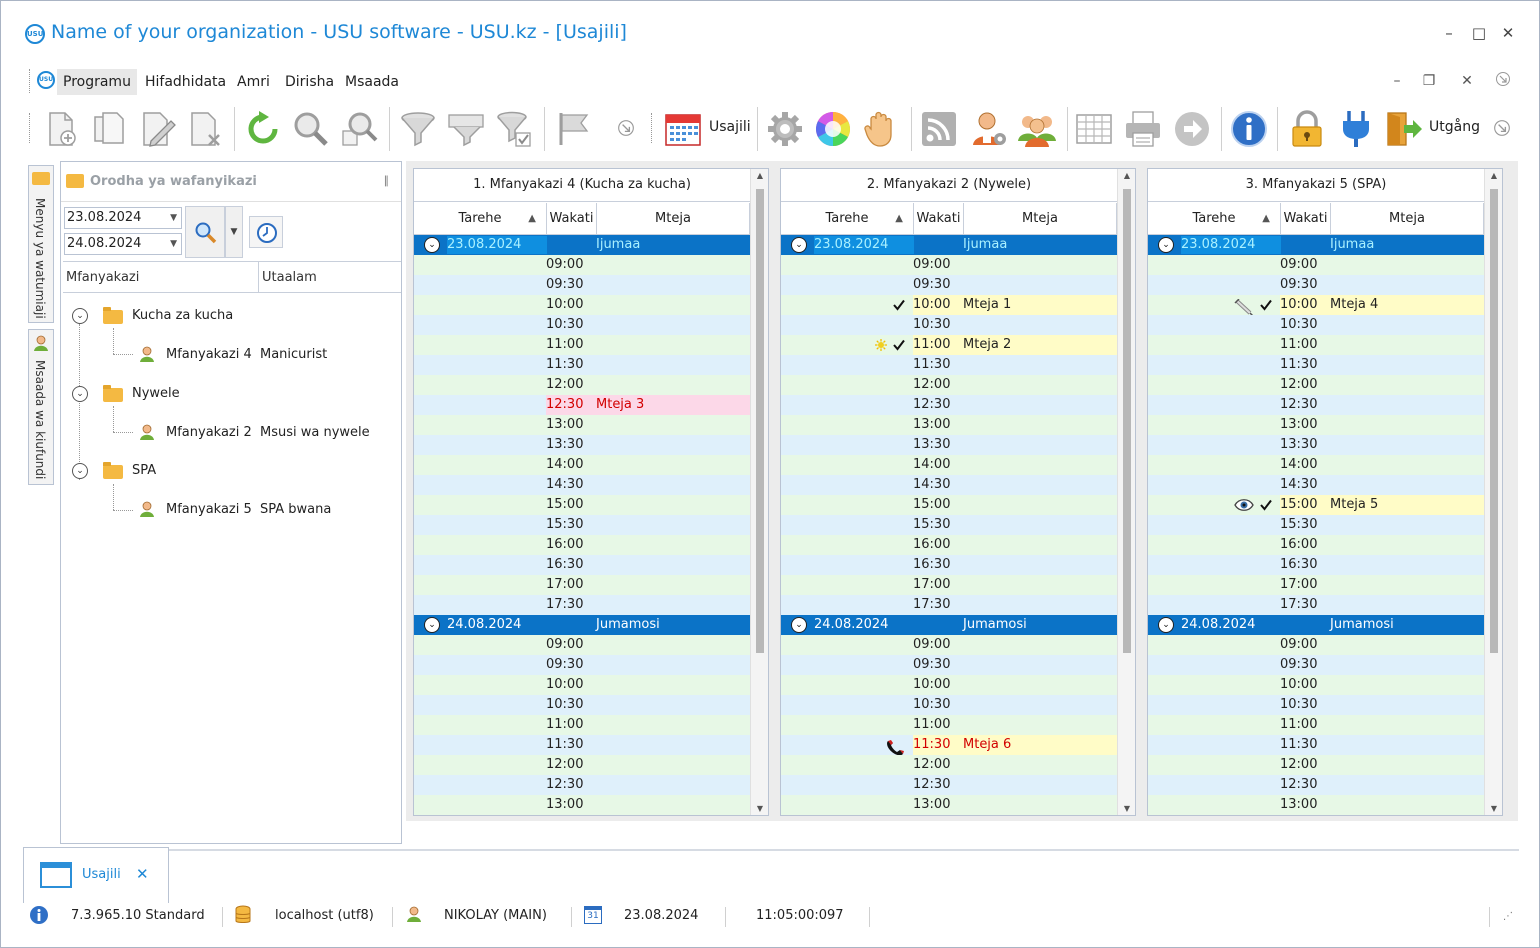 Image resolution: width=1540 pixels, height=948 pixels. What do you see at coordinates (123, 244) in the screenshot?
I see `date-to-field: 24.08.2024 ▼` at bounding box center [123, 244].